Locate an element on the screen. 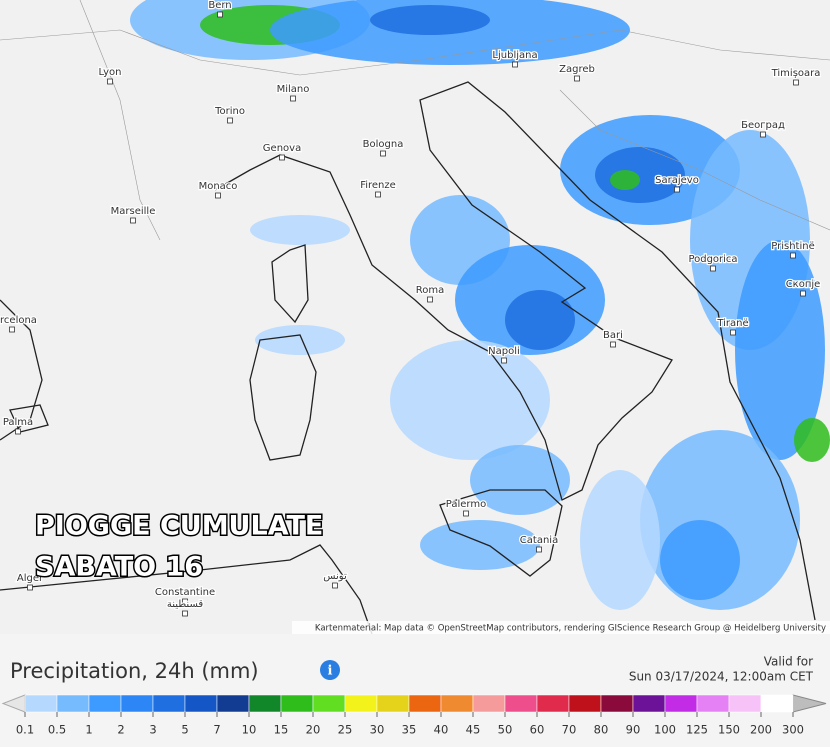 This screenshot has width=830, height=747. legend-tick-label: 25 is located at coordinates (345, 730).